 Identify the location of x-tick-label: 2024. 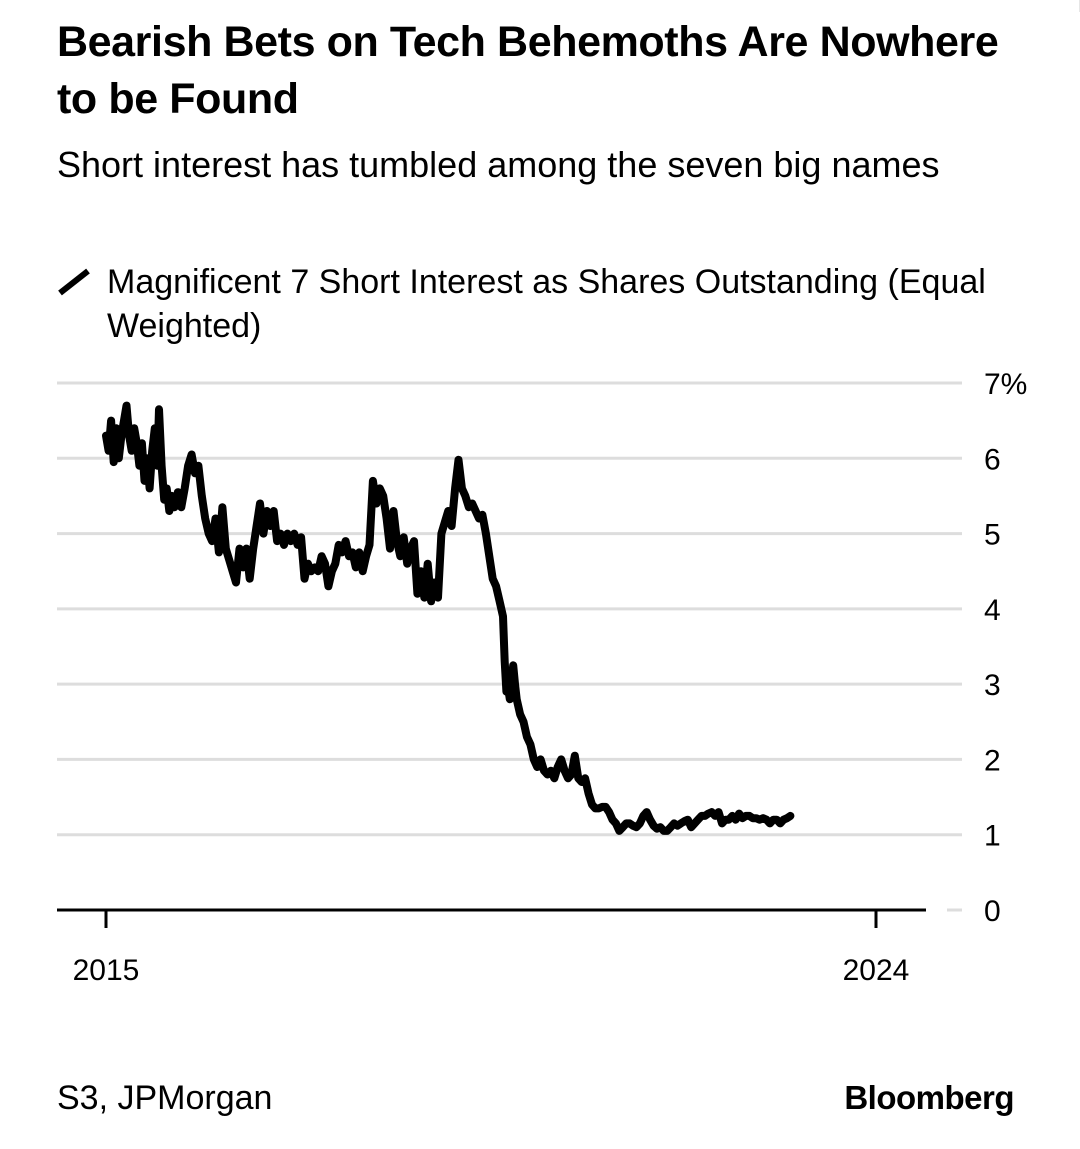
(876, 970).